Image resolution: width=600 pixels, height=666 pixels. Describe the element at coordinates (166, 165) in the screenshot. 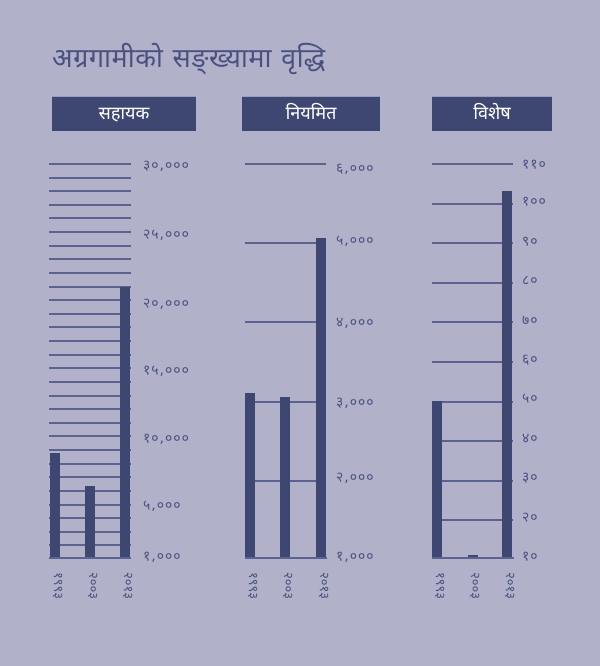

I see `y-tick: ३०,०००` at that location.